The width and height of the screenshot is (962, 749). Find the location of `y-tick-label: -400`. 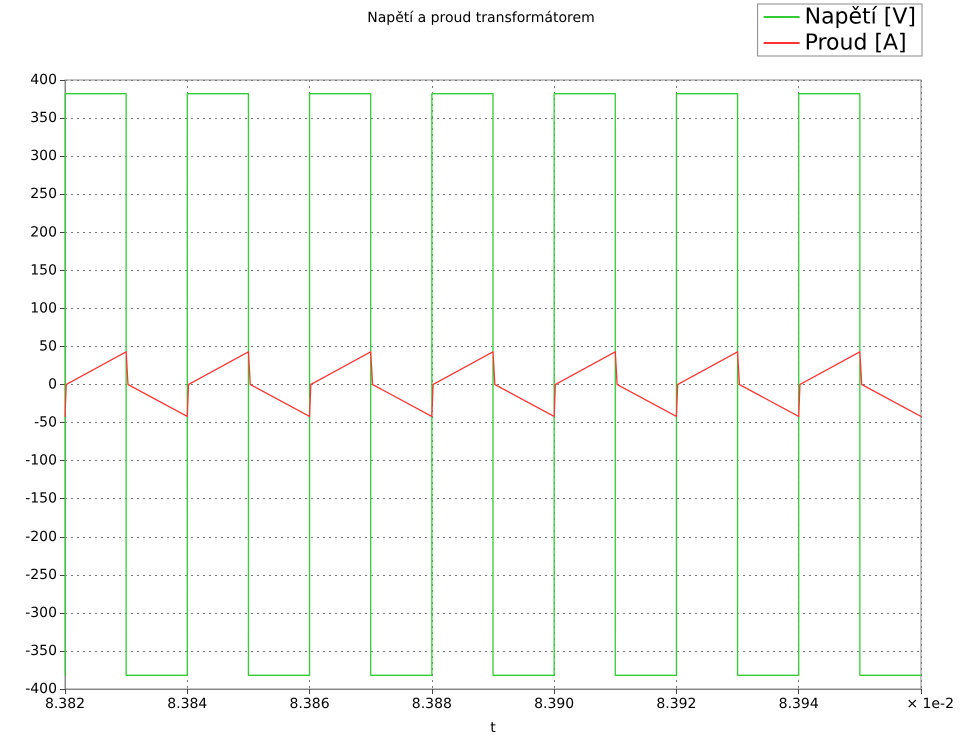

y-tick-label: -400 is located at coordinates (41, 689).